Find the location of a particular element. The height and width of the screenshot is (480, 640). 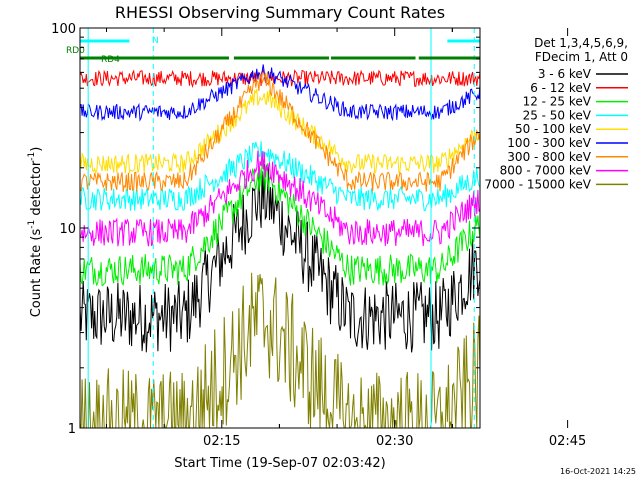

y-tick-label: 10 is located at coordinates (67, 229).